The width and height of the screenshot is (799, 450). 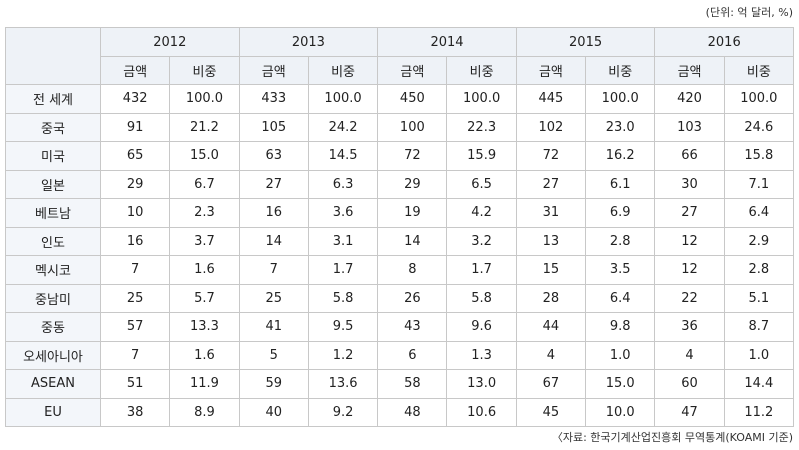 What do you see at coordinates (689, 298) in the screenshot?
I see `amount-cell: 22` at bounding box center [689, 298].